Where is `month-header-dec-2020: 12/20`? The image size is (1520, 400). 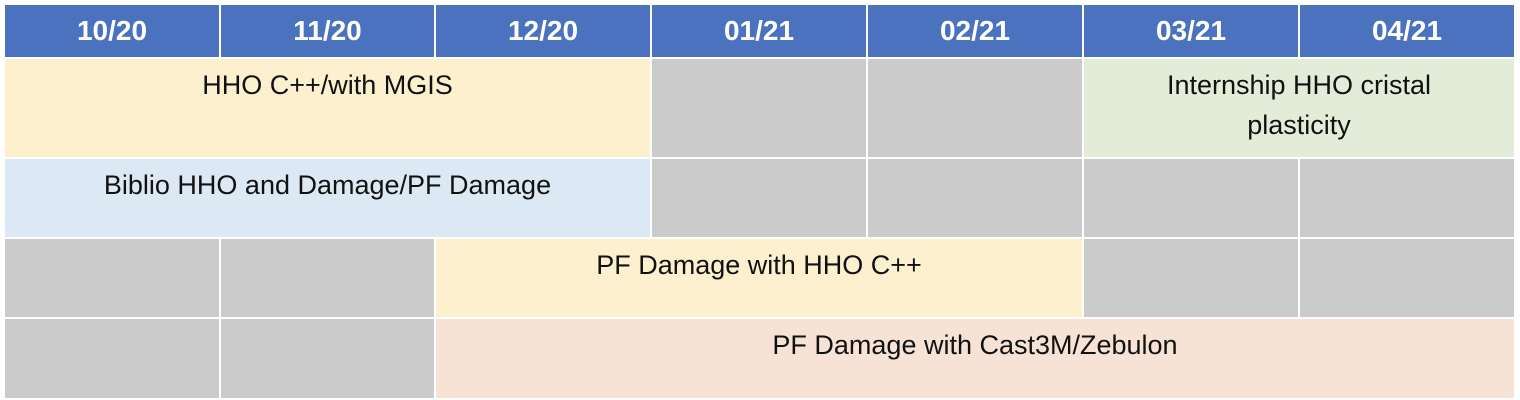
month-header-dec-2020: 12/20 is located at coordinates (543, 31).